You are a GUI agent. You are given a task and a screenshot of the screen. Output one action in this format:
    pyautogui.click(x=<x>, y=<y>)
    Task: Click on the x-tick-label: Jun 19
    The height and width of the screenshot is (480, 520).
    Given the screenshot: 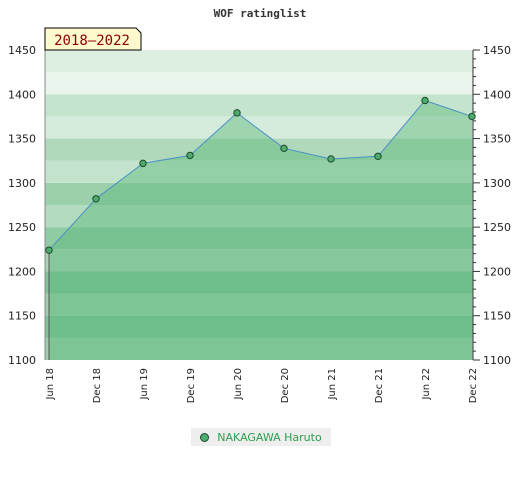 What is the action you would take?
    pyautogui.click(x=144, y=384)
    